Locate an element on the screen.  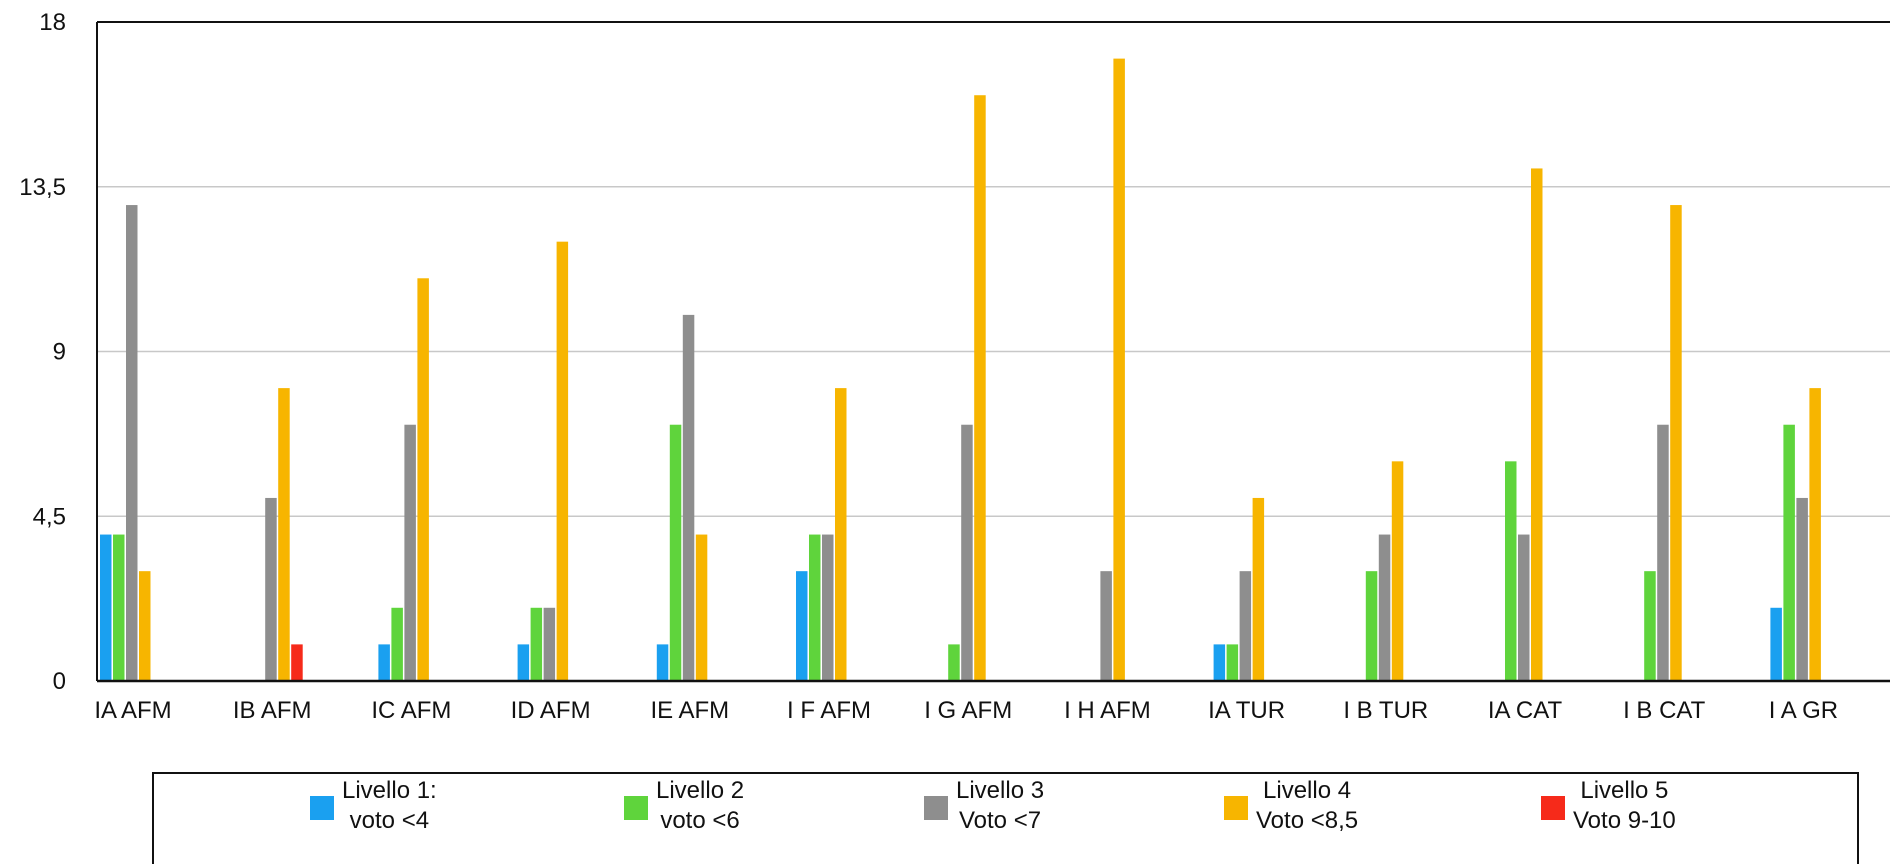
x-tick-label: IA TUR is located at coordinates (1246, 710).